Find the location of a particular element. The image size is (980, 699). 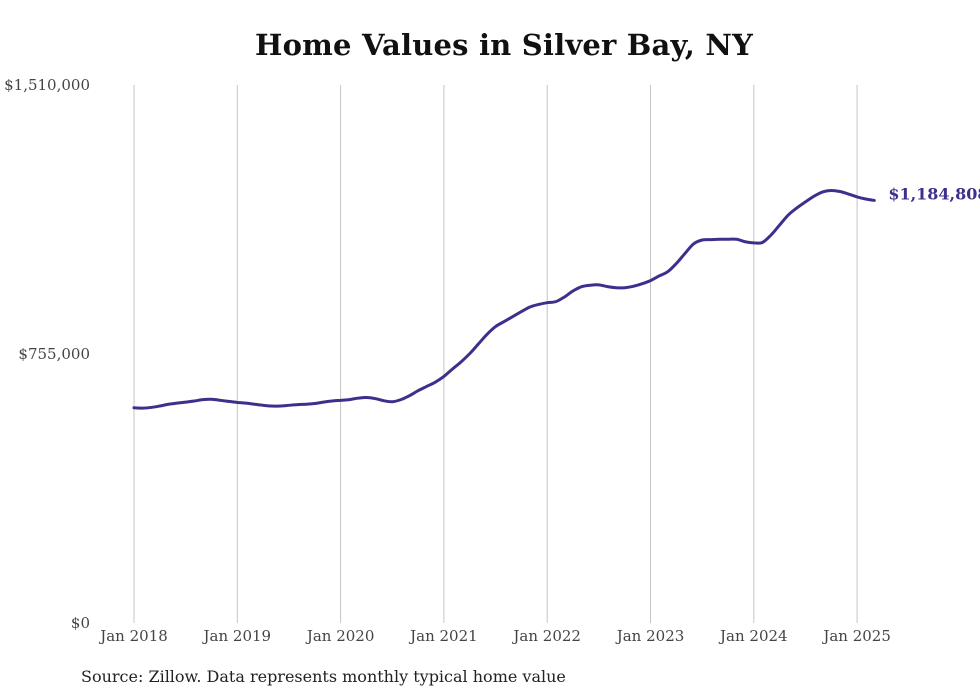

end-value-label-group: $1,184,808 is located at coordinates (934, 193).